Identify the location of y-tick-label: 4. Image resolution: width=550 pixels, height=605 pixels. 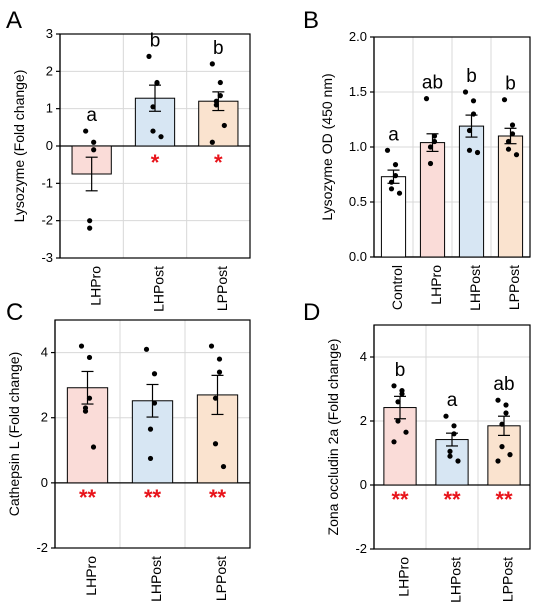
(363, 356).